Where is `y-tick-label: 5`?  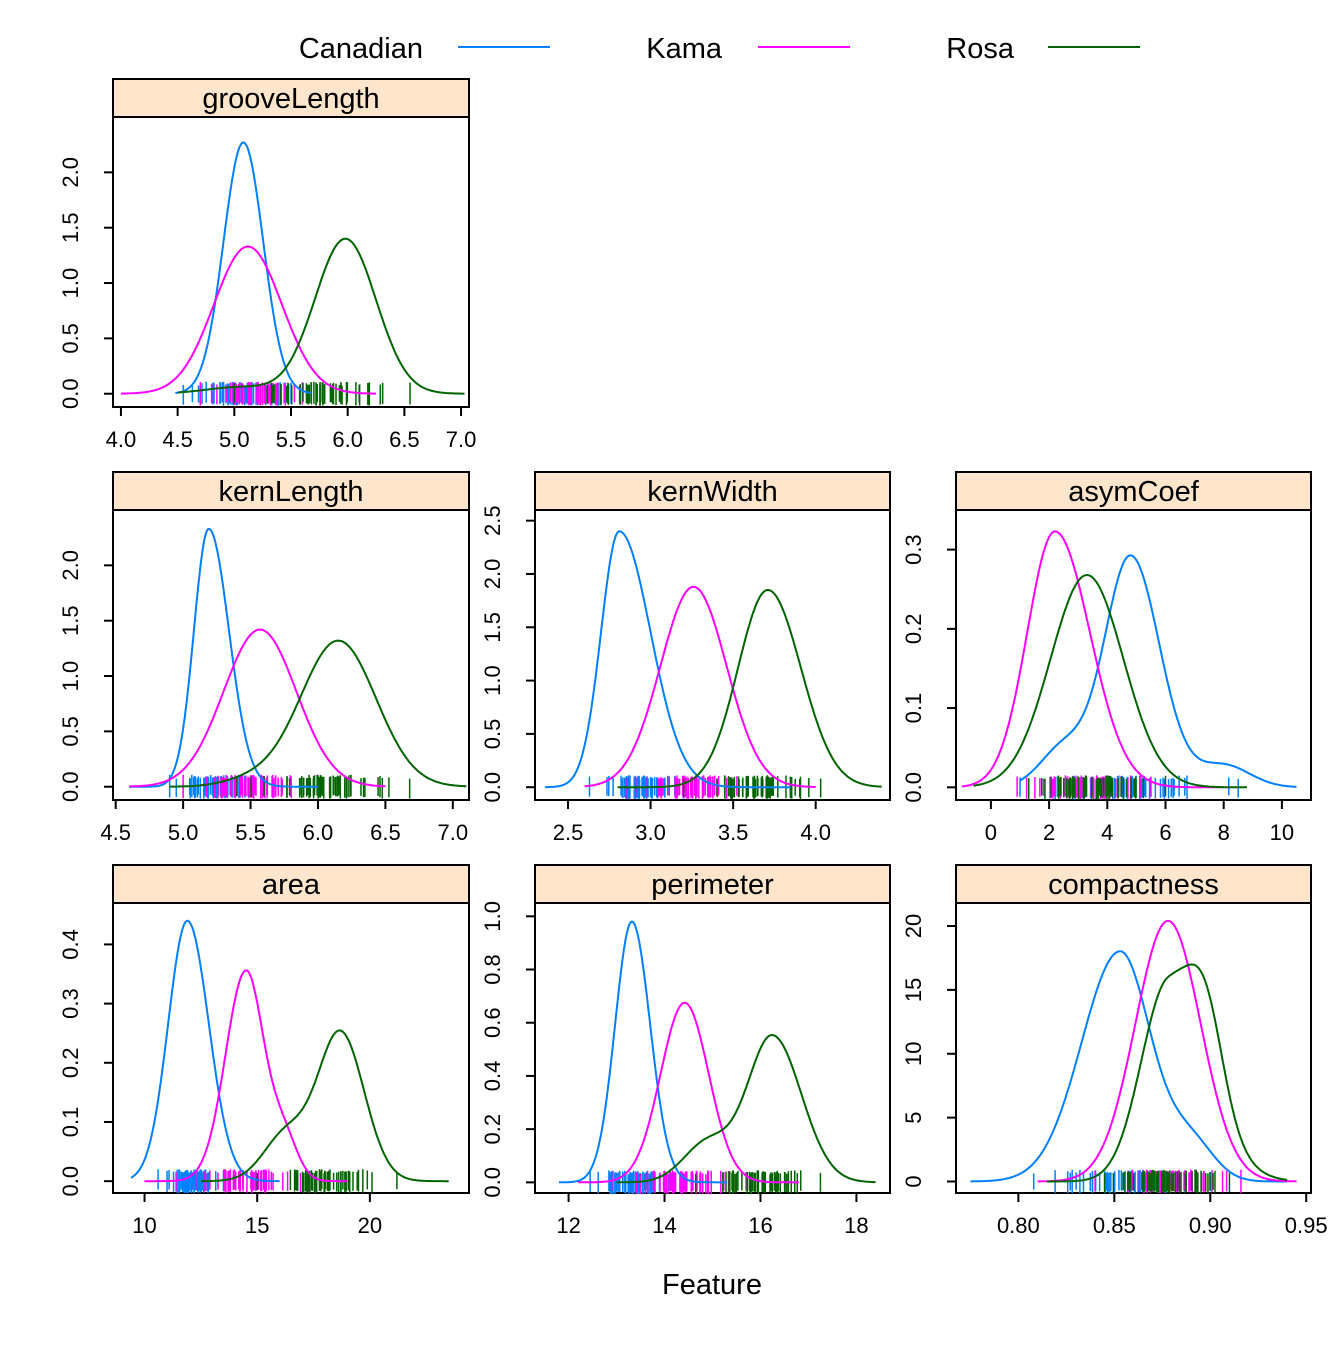
y-tick-label: 5 is located at coordinates (913, 1118).